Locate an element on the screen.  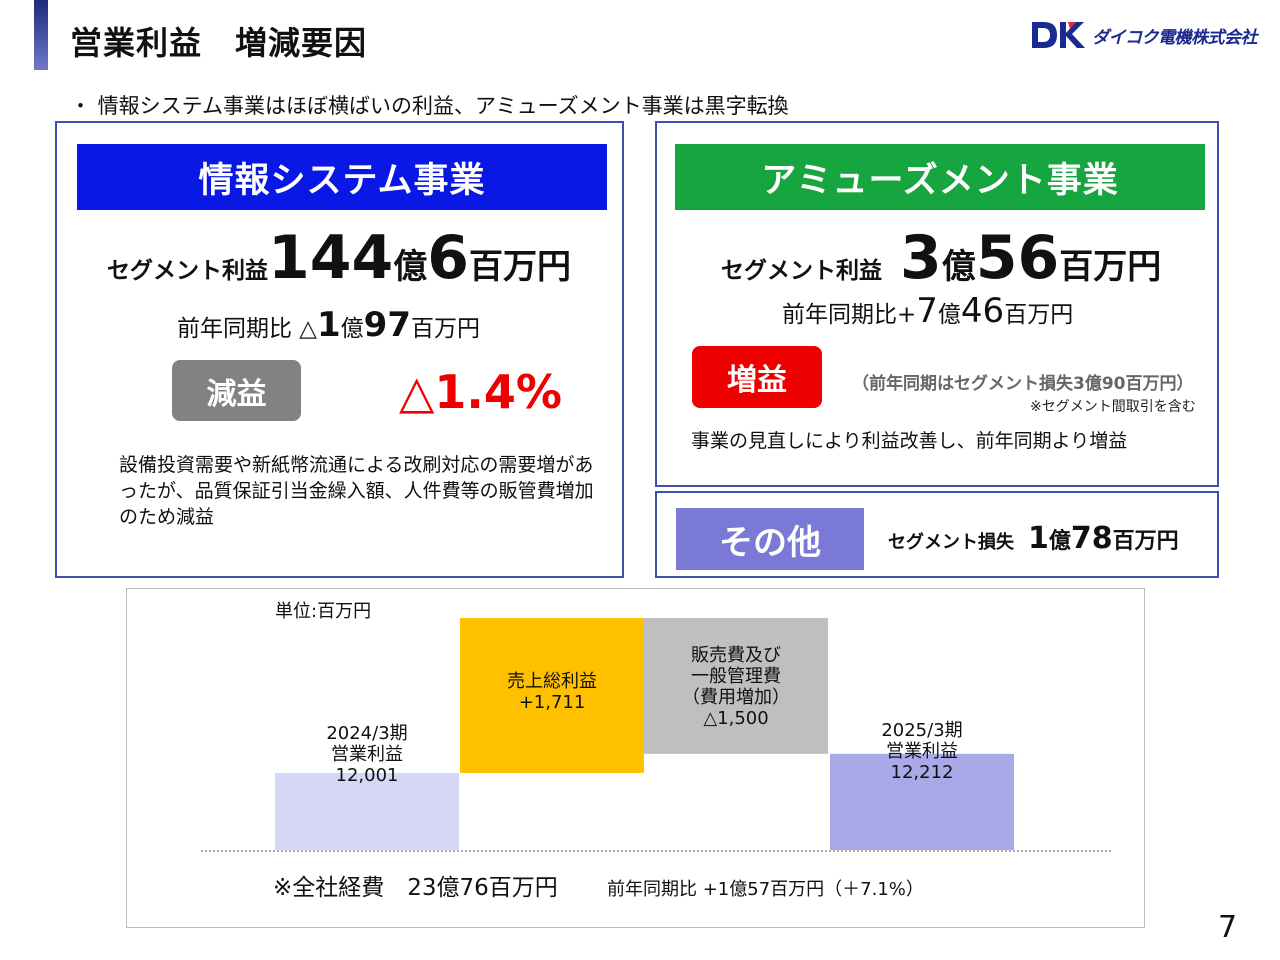
corporate-expense-yoy: 前年同期比 +1億57百万円（＋7.1%） is located at coordinates (765, 889).